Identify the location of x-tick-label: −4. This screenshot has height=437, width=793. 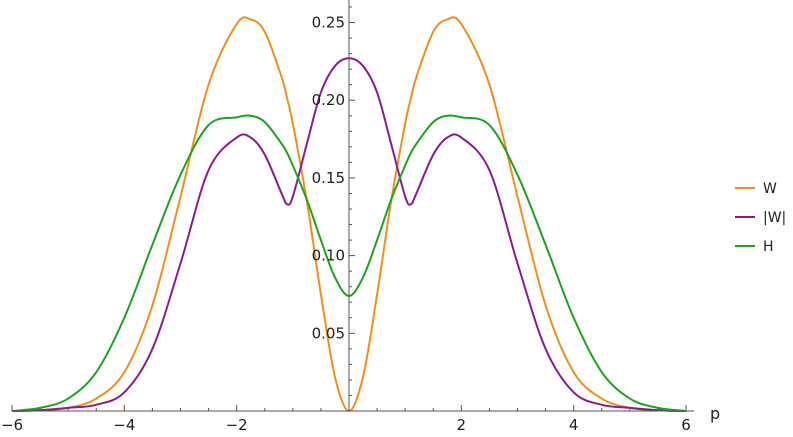
(124, 425).